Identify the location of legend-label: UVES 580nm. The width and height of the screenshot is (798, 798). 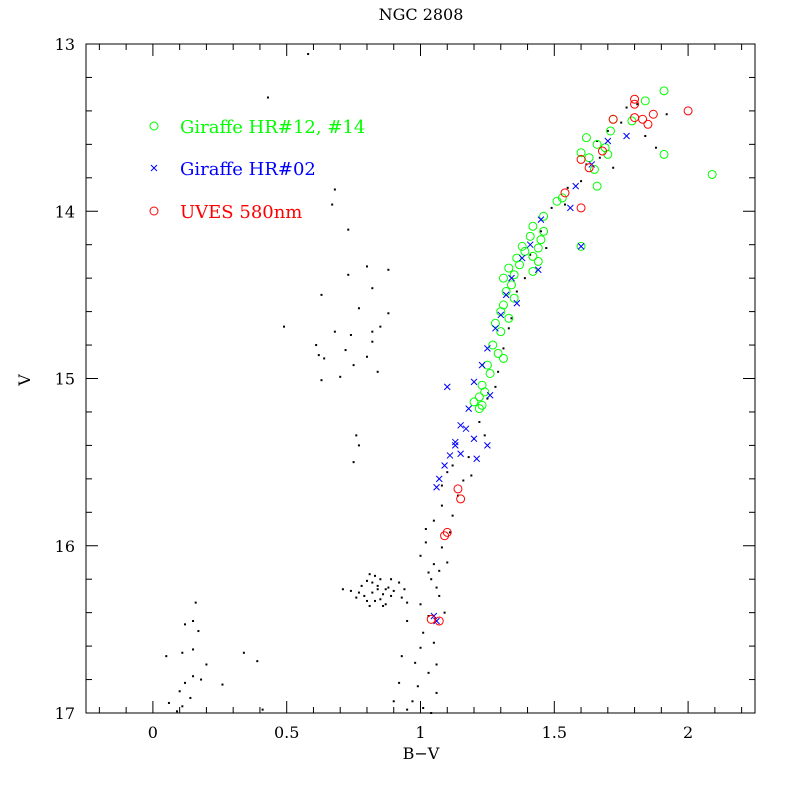
(241, 212).